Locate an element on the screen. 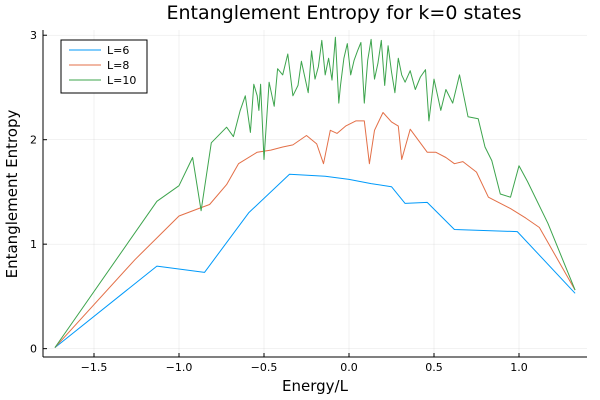 This screenshot has width=600, height=400. legend-box is located at coordinates (104, 66).